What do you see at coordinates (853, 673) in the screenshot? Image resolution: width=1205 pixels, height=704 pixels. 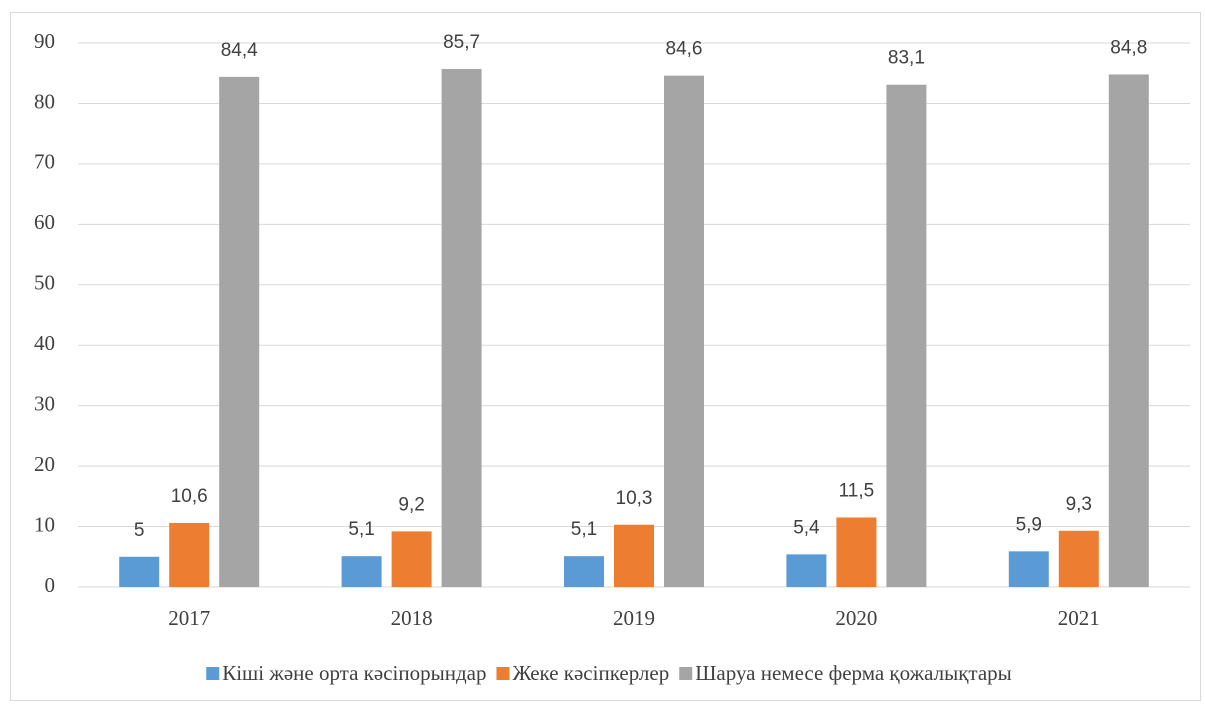 I see `legend-label: Шаруа немесе ферма қожалықтары` at bounding box center [853, 673].